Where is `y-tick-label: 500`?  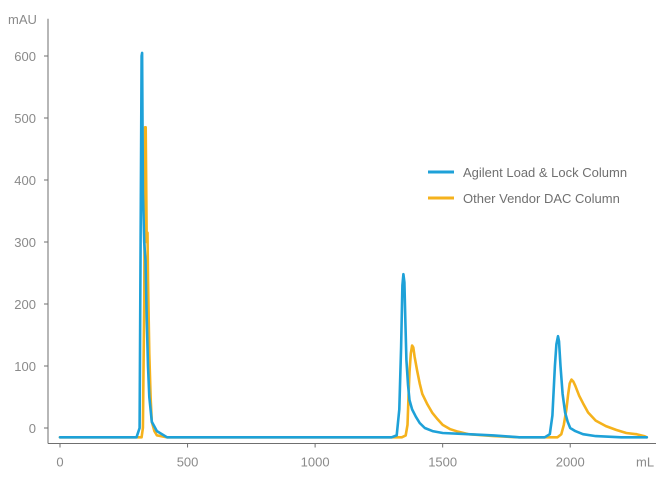
y-tick-label: 500 is located at coordinates (25, 118).